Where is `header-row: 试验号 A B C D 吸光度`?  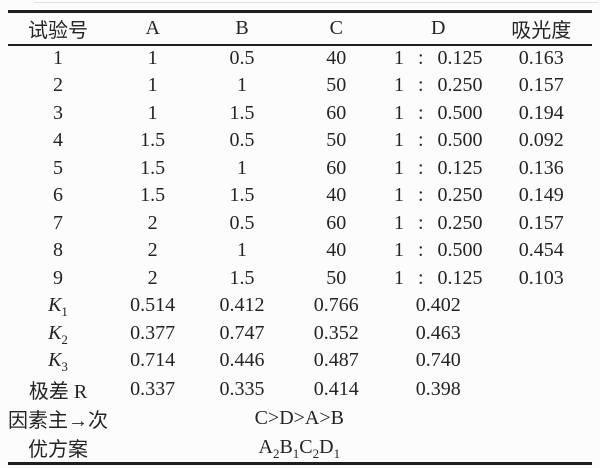 header-row: 试验号 A B C D 吸光度 is located at coordinates (300, 28).